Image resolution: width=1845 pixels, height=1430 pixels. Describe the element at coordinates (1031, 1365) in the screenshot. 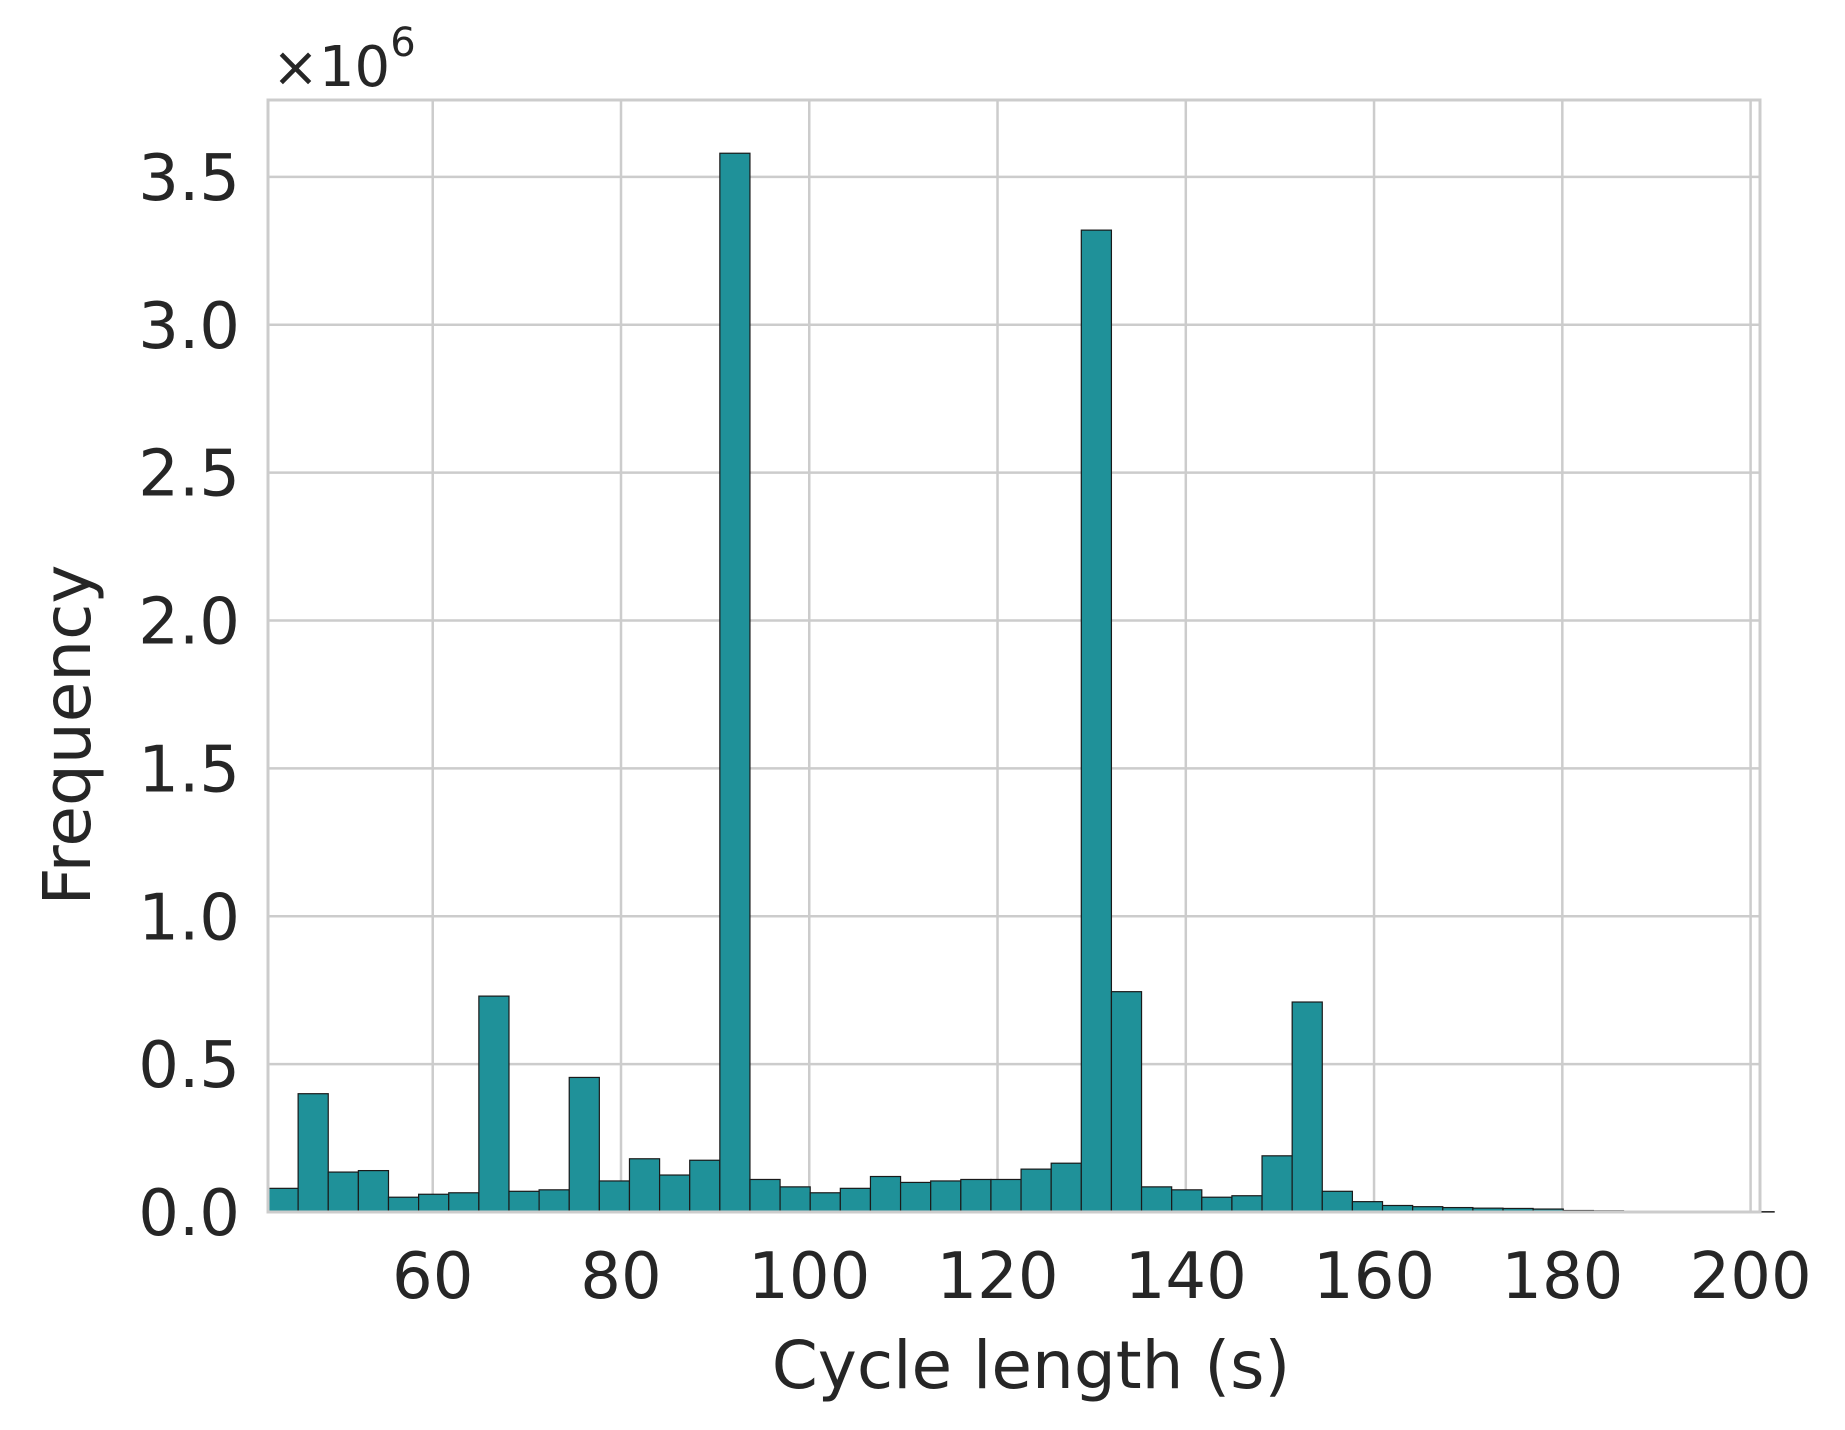

I see `x-axis-label: Cycle length (s)` at that location.